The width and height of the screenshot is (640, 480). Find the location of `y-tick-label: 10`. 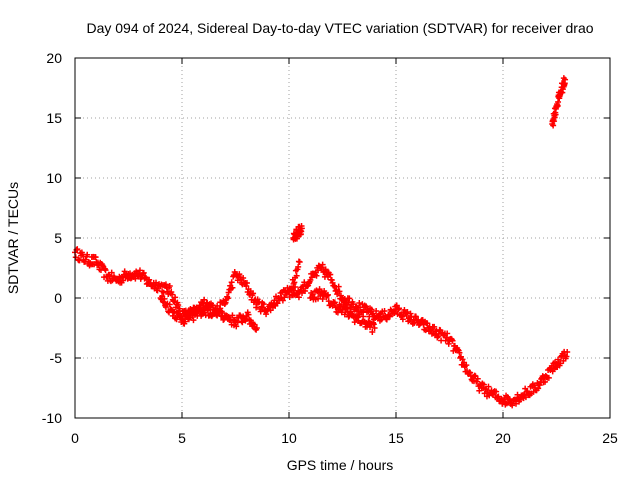

y-tick-label: 10 is located at coordinates (54, 178).